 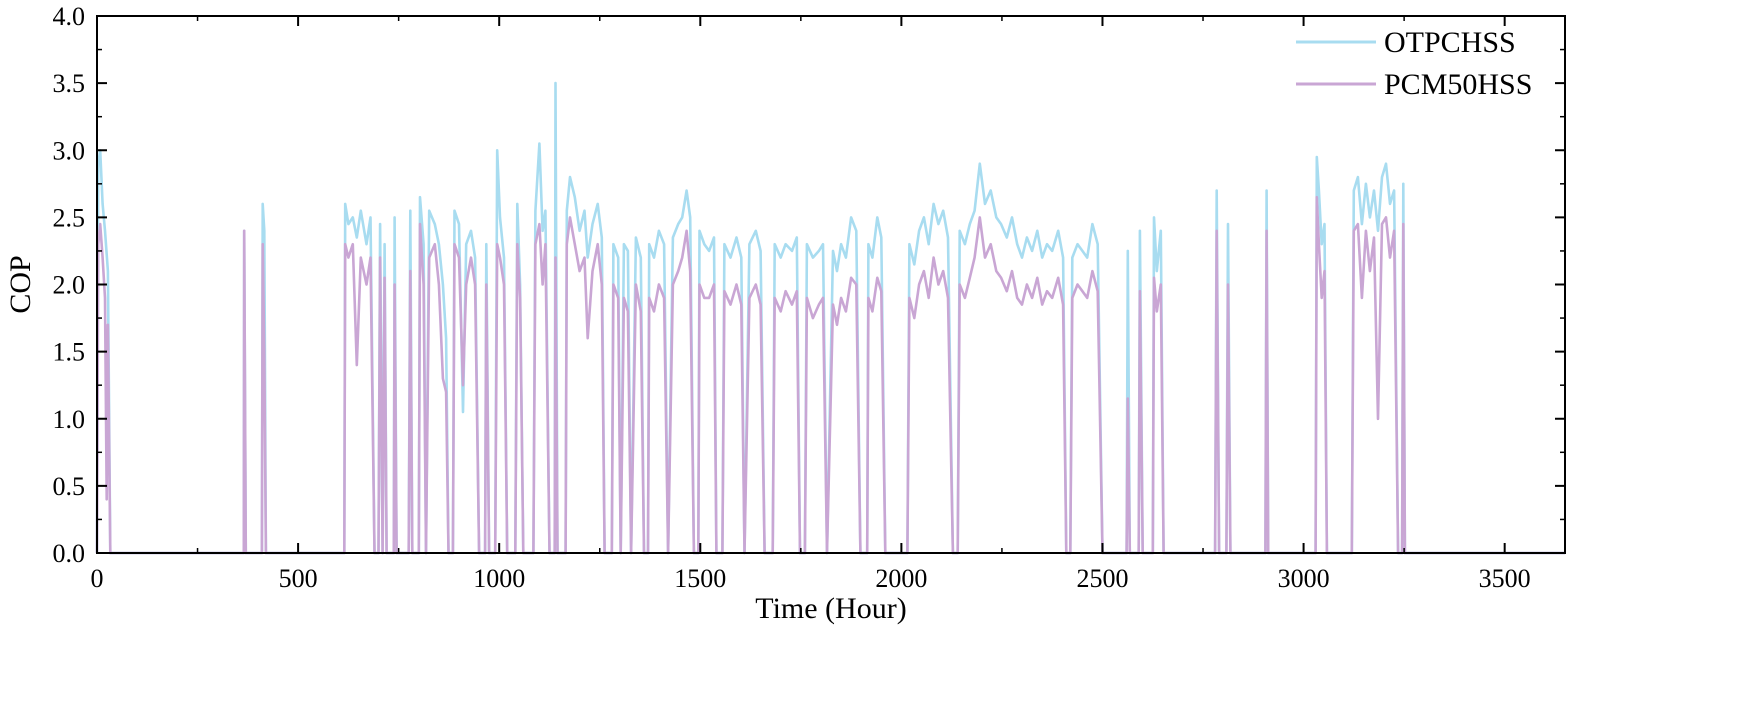 I want to click on x-tick-label: 1000, so click(x=499, y=578).